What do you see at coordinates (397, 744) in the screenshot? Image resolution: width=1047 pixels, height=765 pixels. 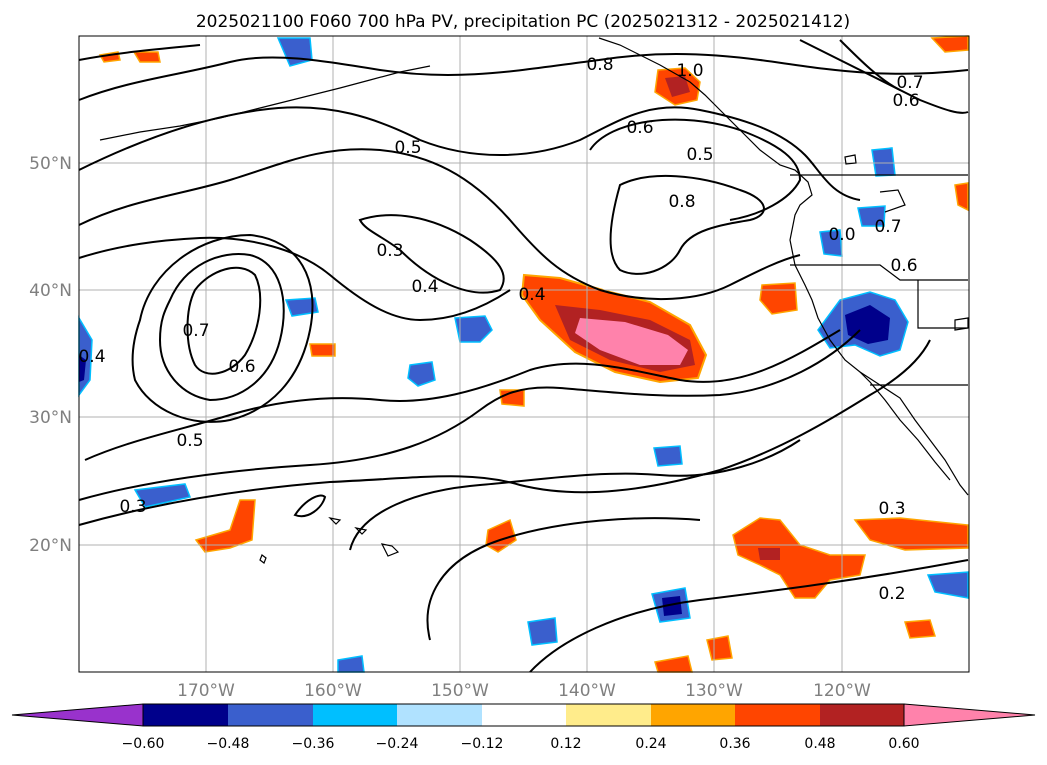 I see `colorbar-tick-label: −0.24` at bounding box center [397, 744].